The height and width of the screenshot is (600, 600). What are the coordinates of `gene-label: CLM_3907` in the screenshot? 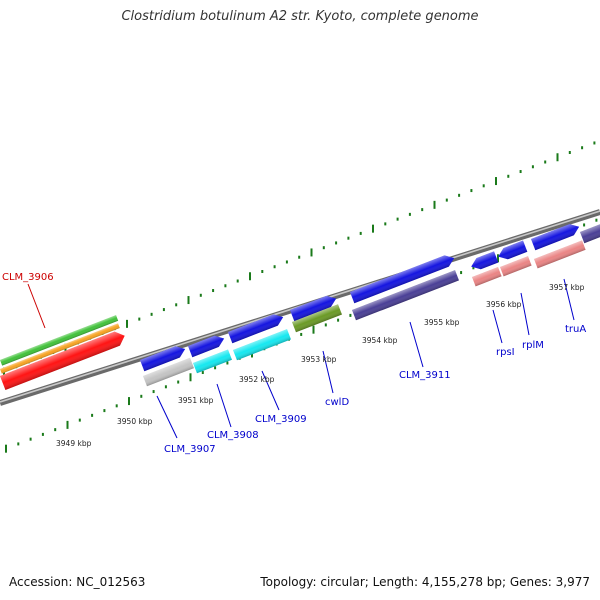 It's located at (190, 449).